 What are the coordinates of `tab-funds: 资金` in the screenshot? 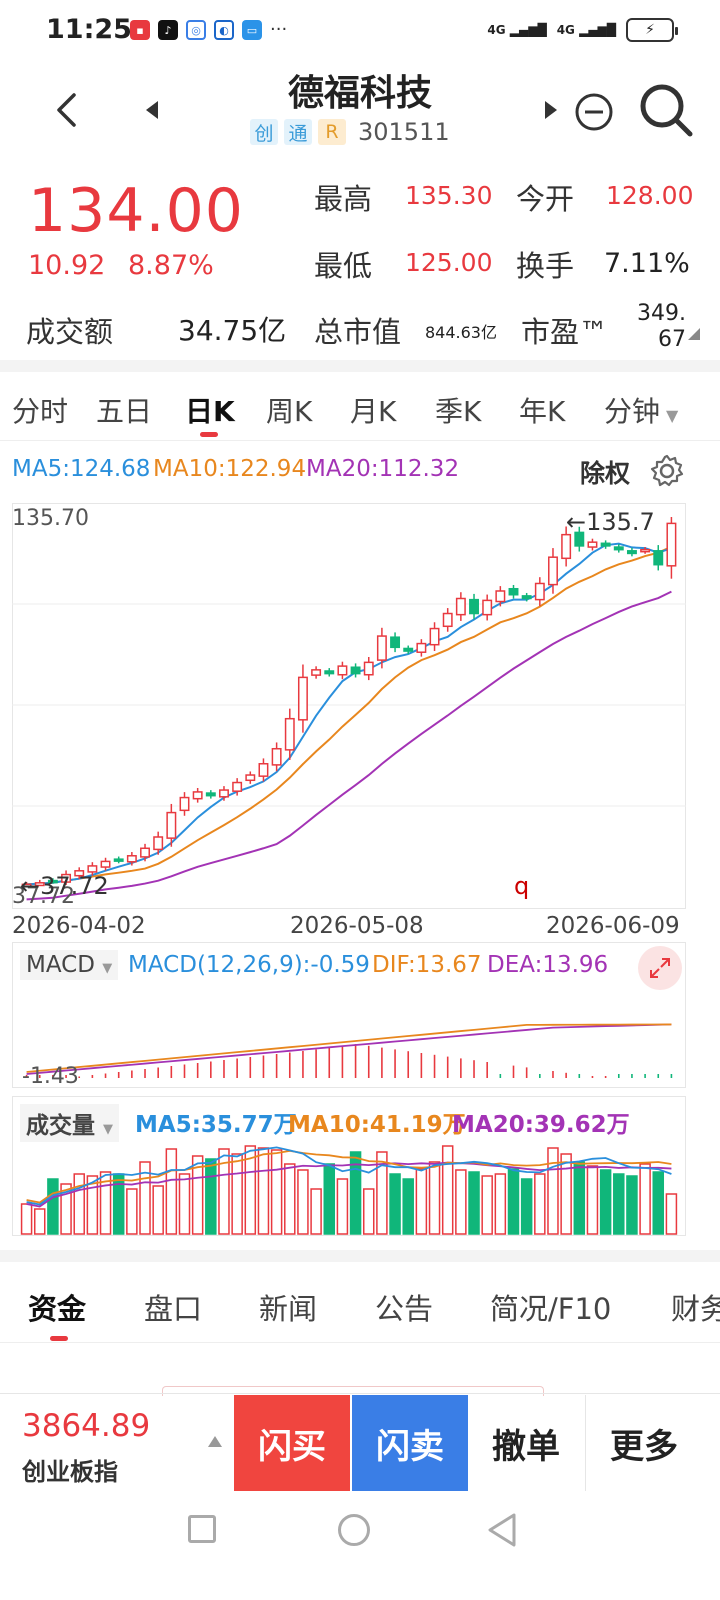 It's located at (57, 1309).